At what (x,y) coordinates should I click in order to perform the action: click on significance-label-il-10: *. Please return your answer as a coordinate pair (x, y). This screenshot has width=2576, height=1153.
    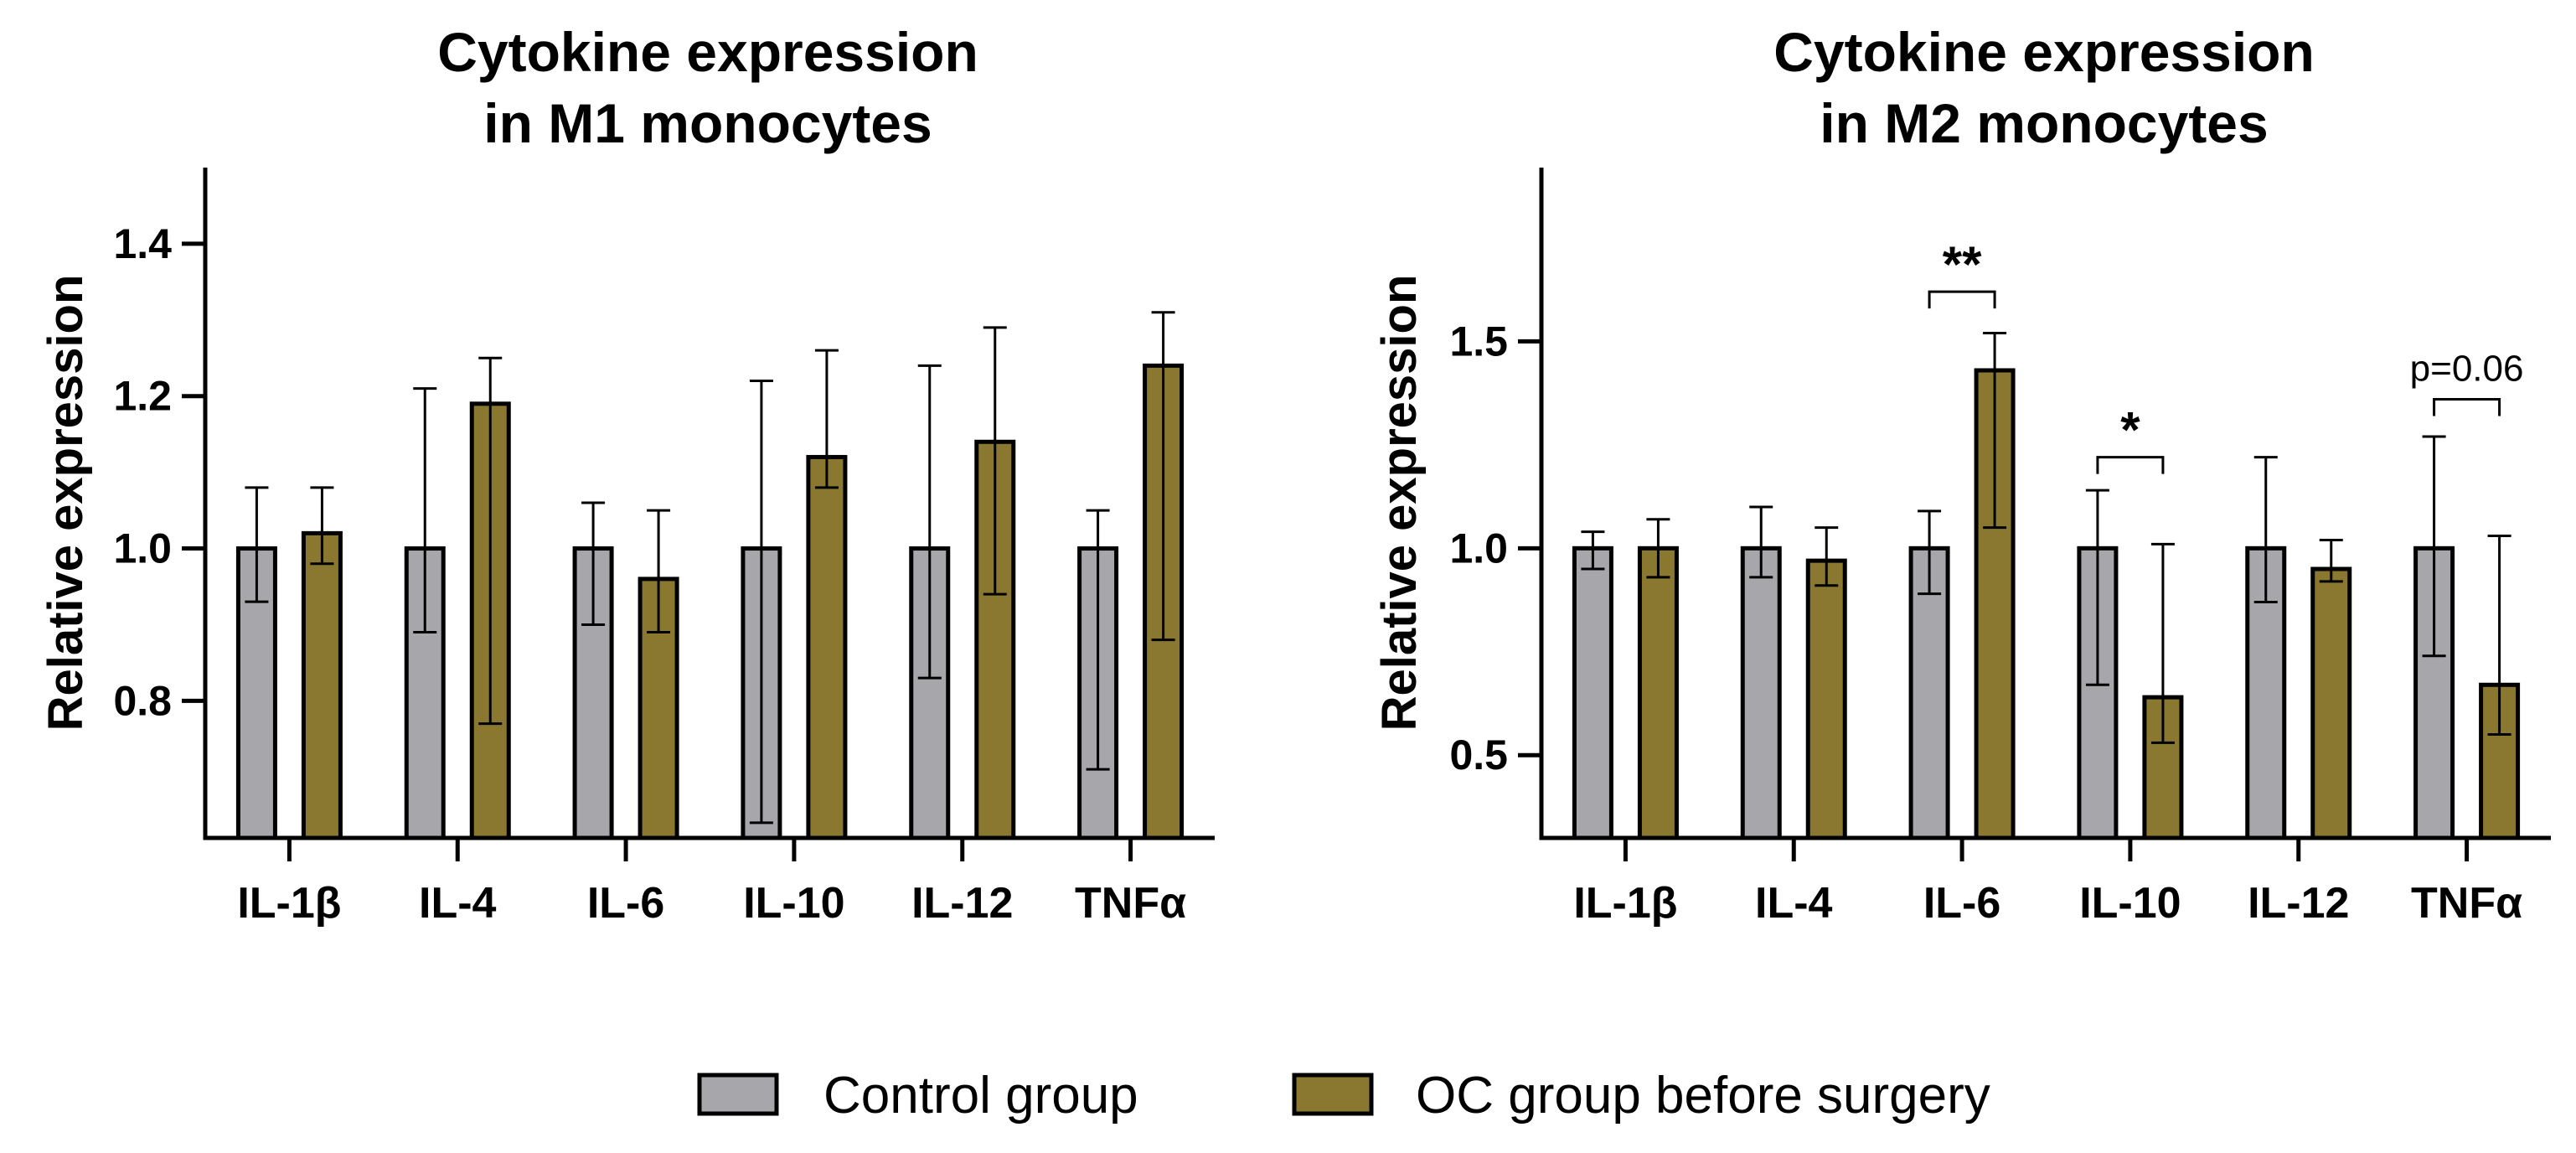
    Looking at the image, I should click on (2130, 430).